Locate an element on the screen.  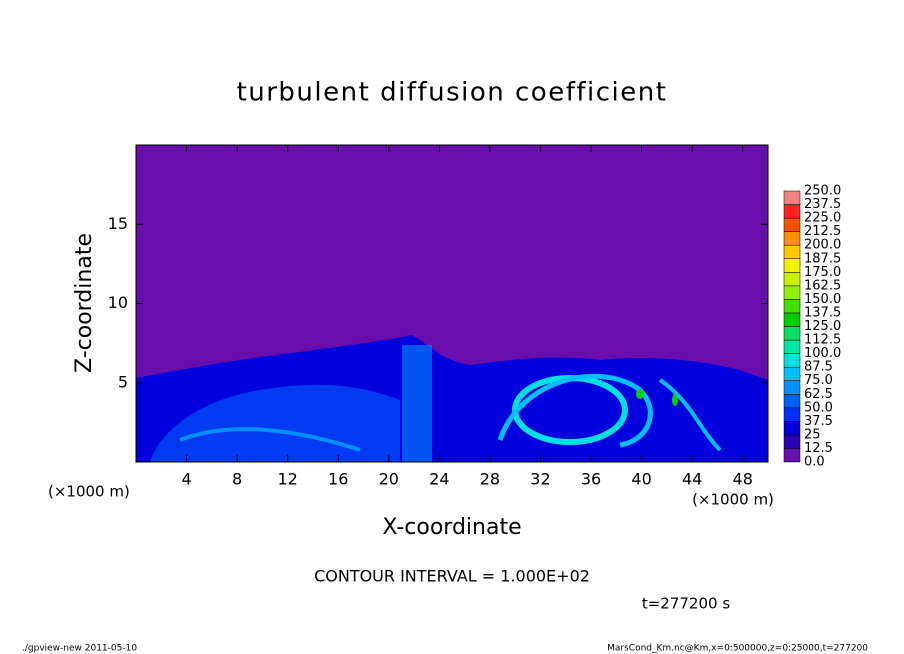
colorbar-label: 125.0 is located at coordinates (822, 326).